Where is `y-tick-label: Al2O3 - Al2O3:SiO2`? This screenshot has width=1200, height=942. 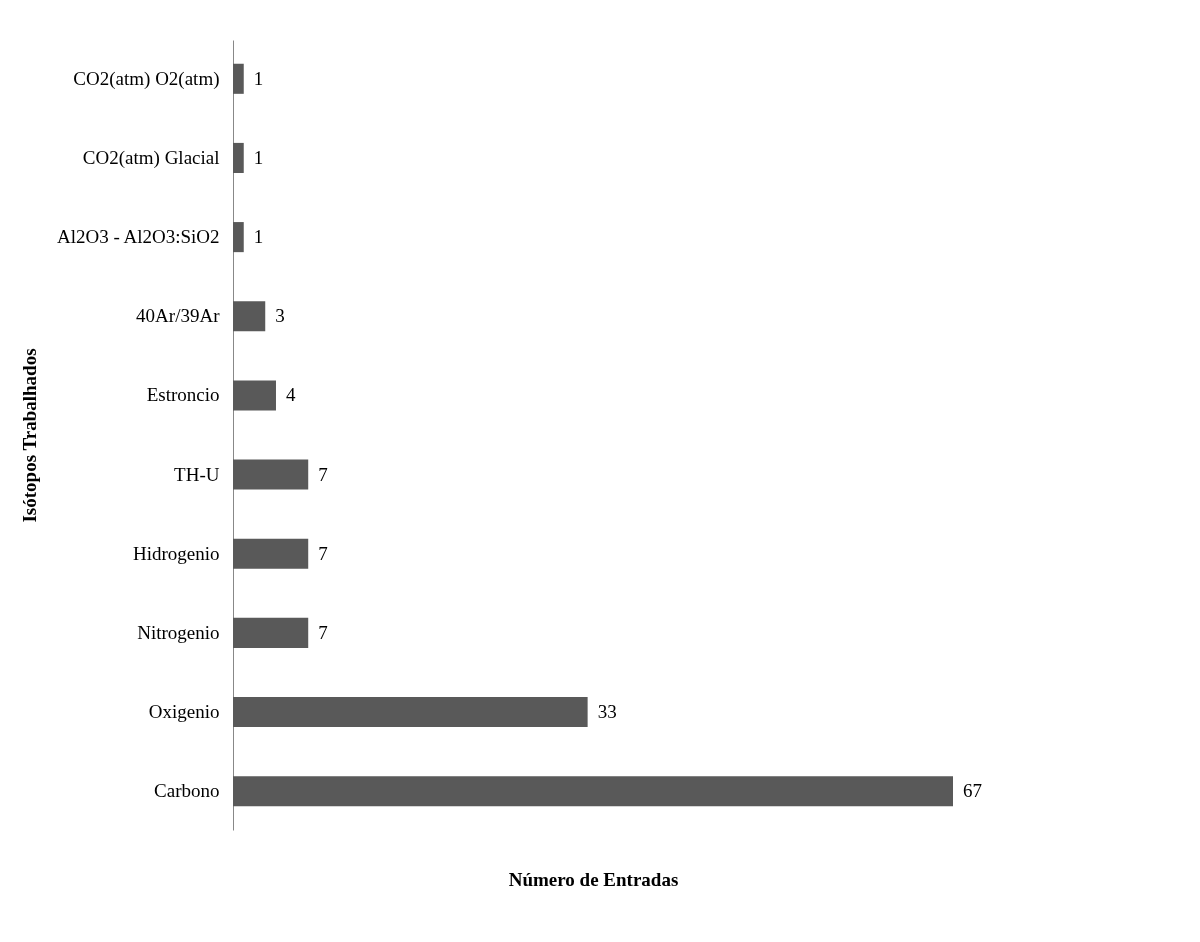 y-tick-label: Al2O3 - Al2O3:SiO2 is located at coordinates (138, 237).